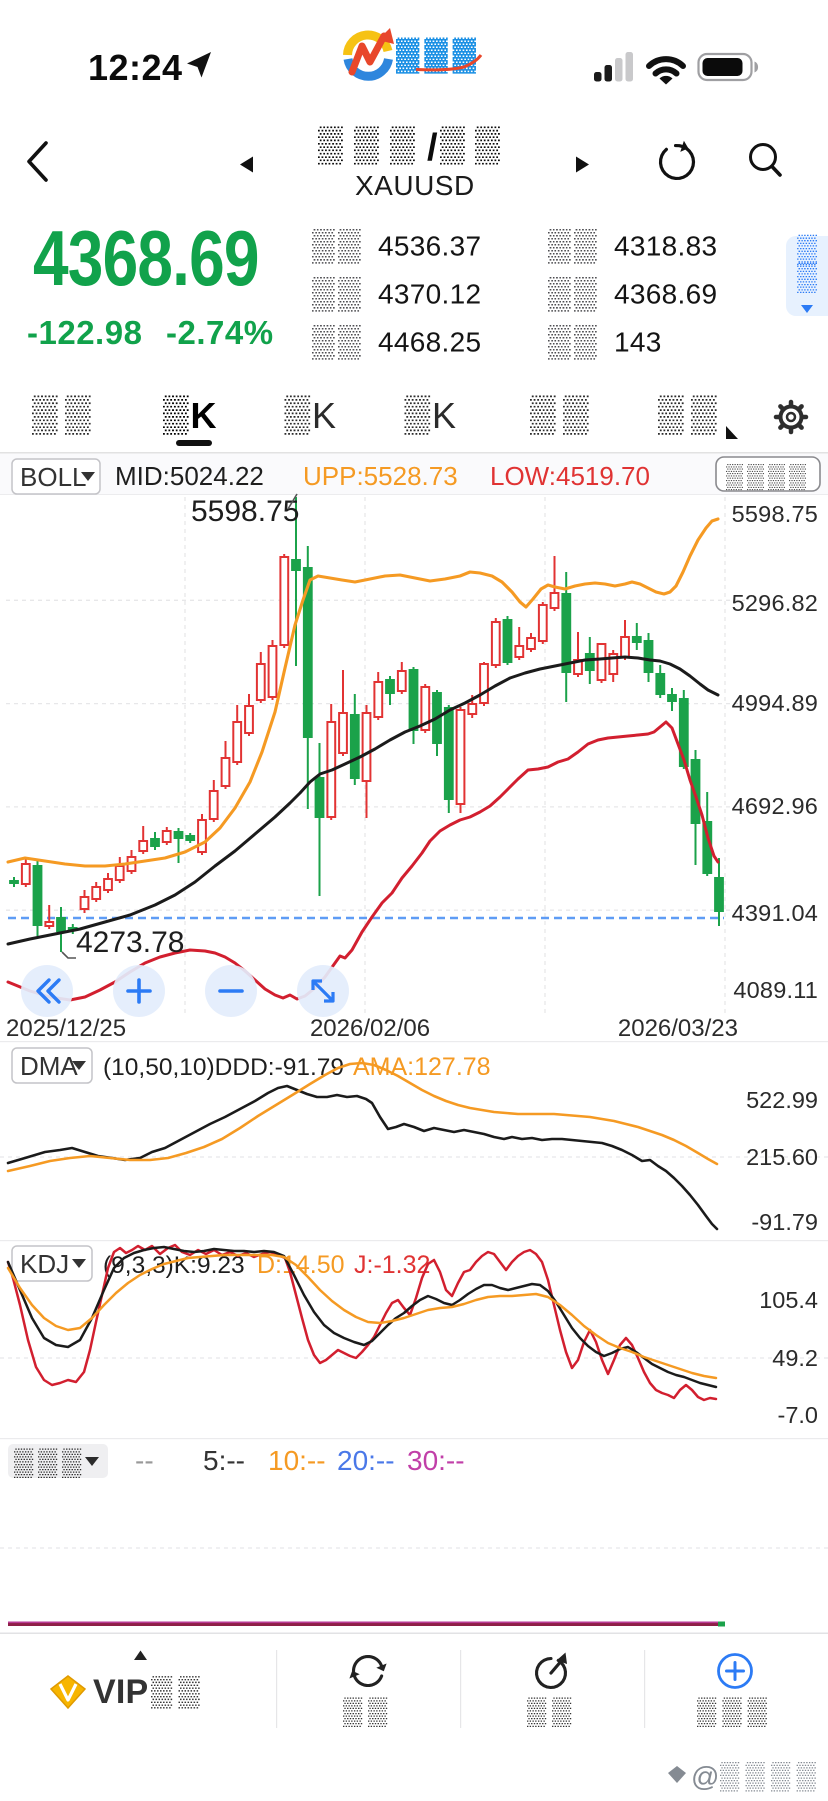  I want to click on svg-text: BOLL, so click(53, 477).